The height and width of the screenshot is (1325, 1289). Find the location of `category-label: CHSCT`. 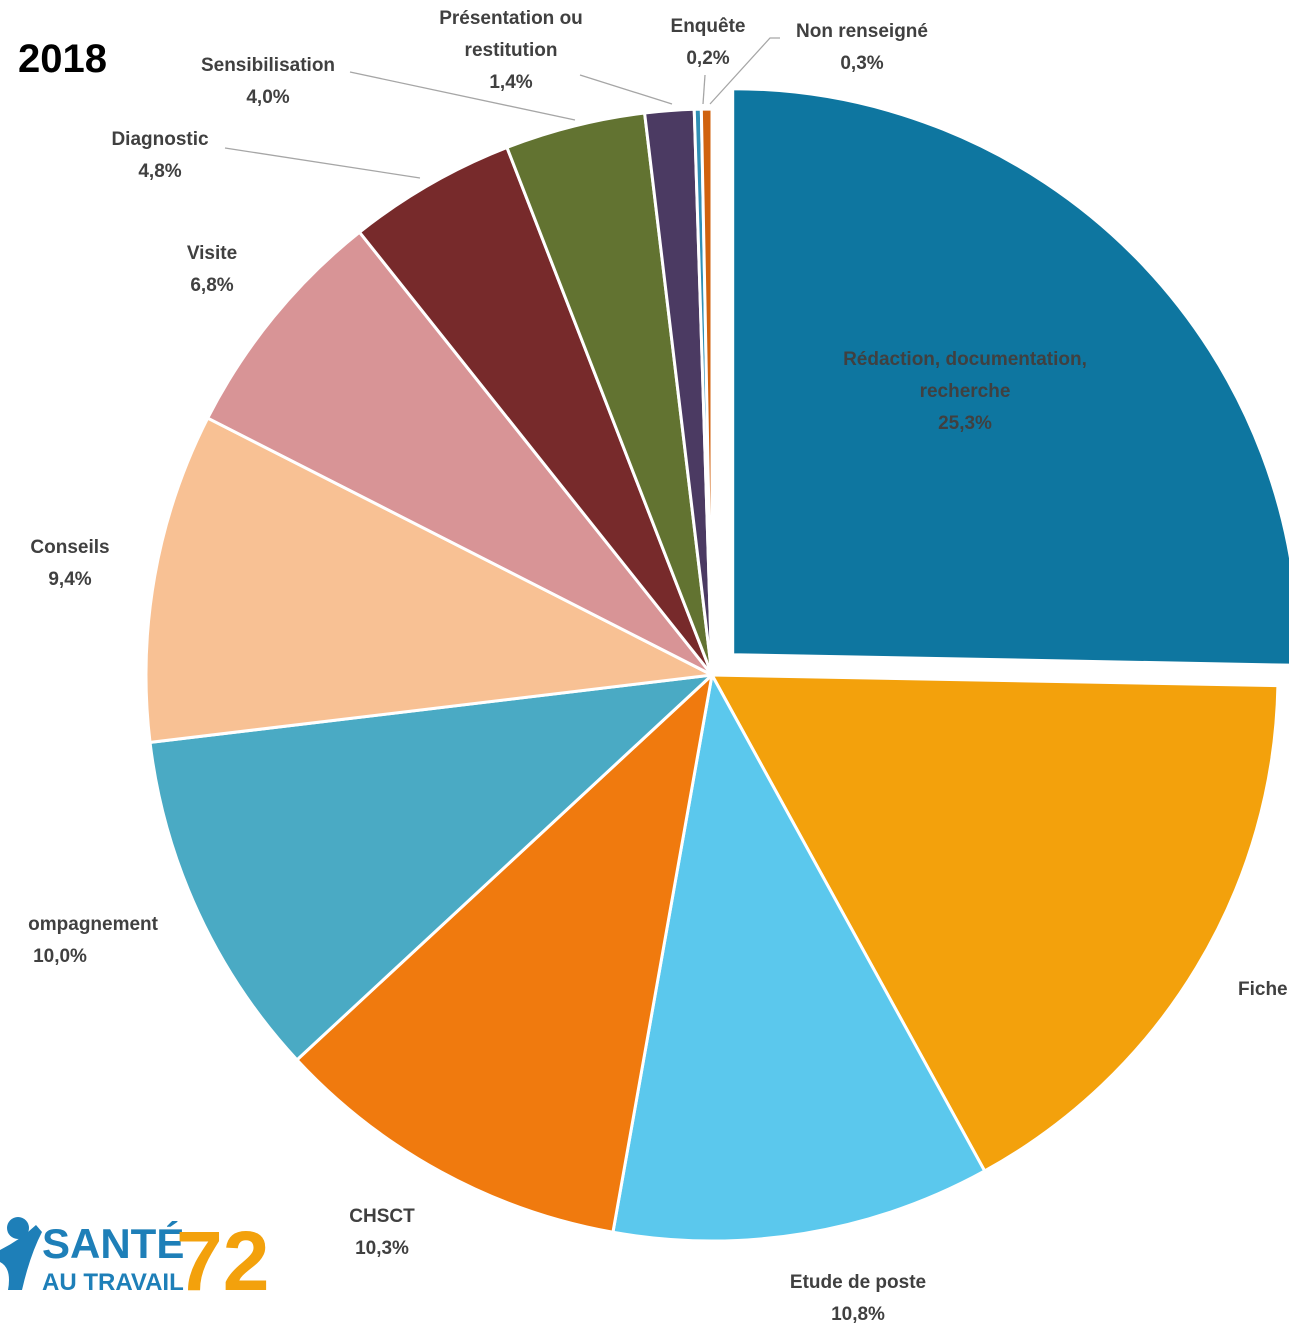

category-label: CHSCT is located at coordinates (382, 1216).